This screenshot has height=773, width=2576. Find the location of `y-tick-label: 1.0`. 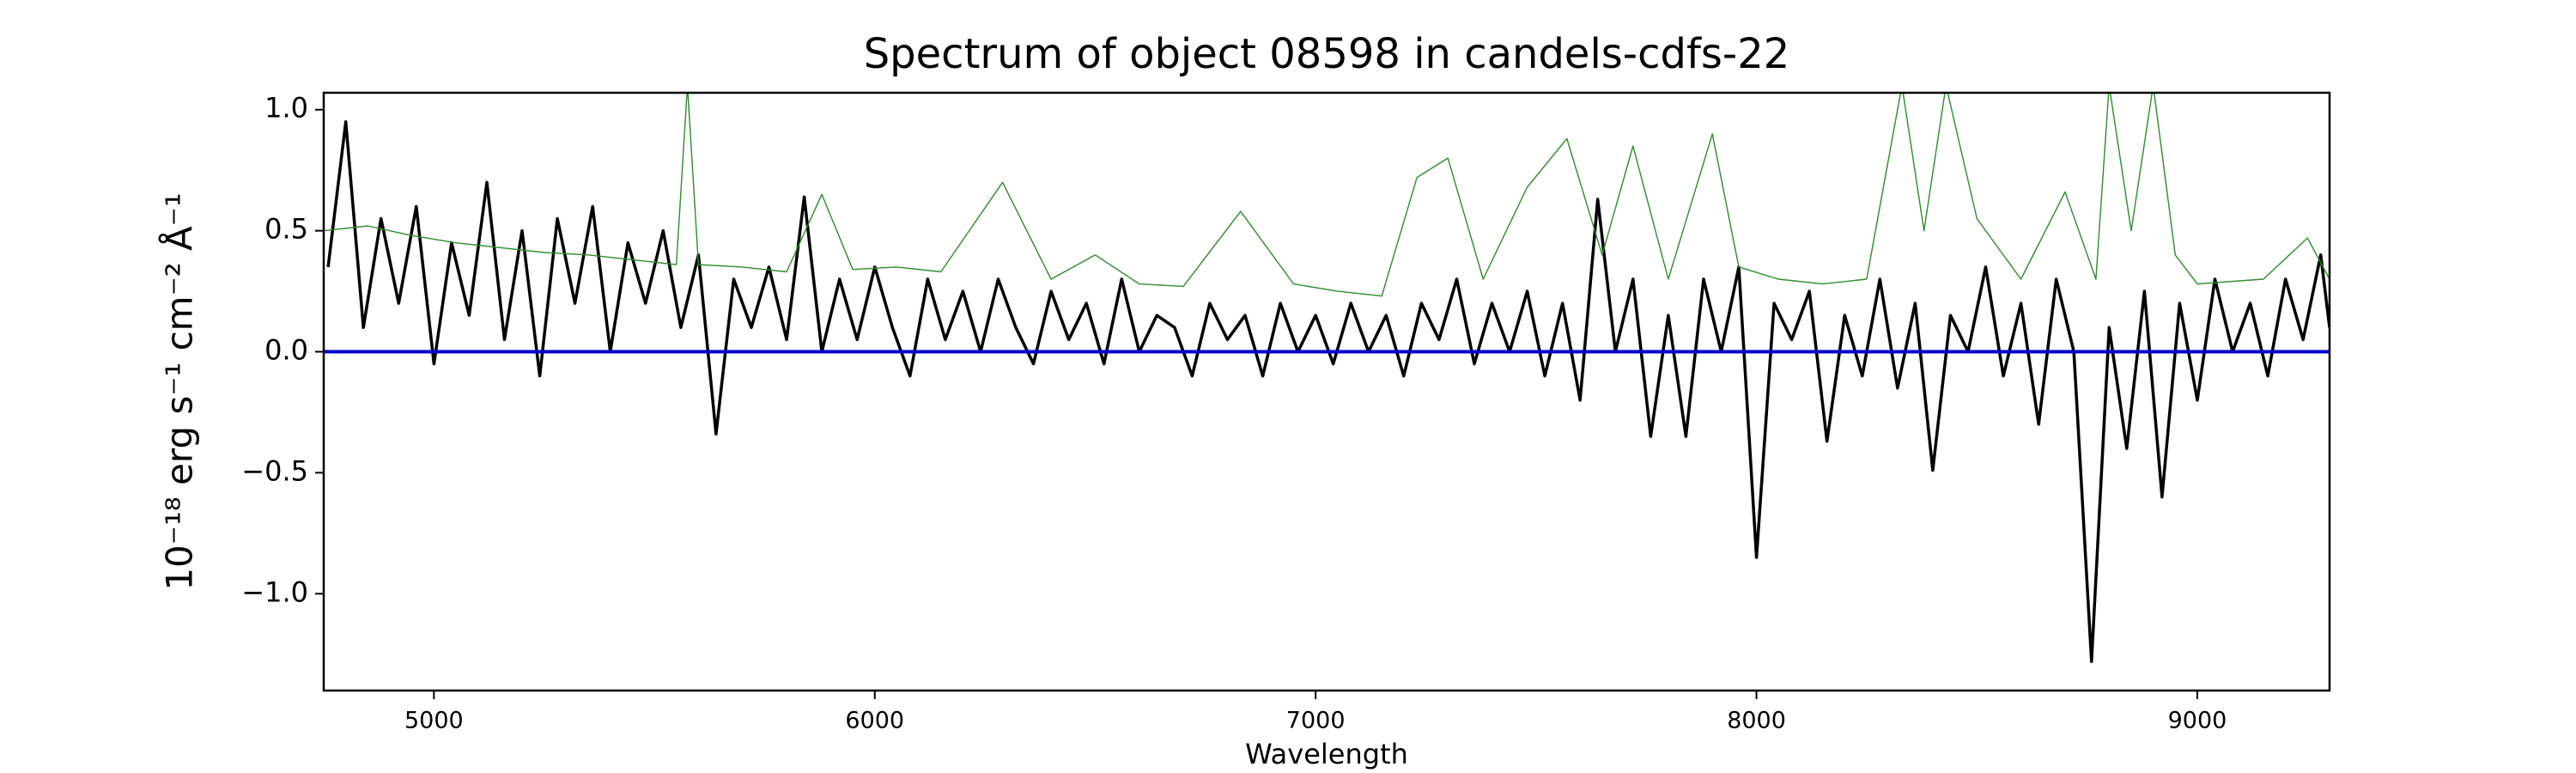

y-tick-label: 1.0 is located at coordinates (286, 108).